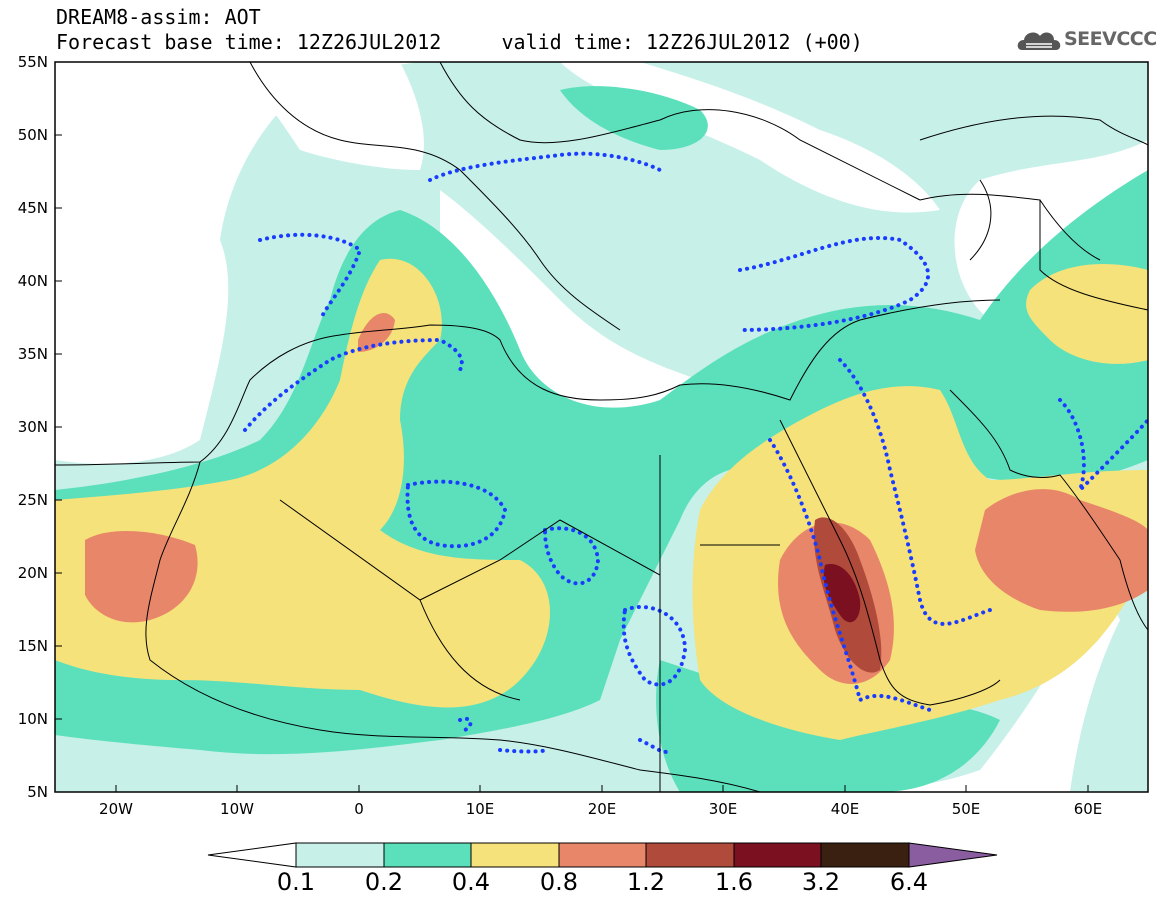  I want to click on lat-label: 35N, so click(32, 354).